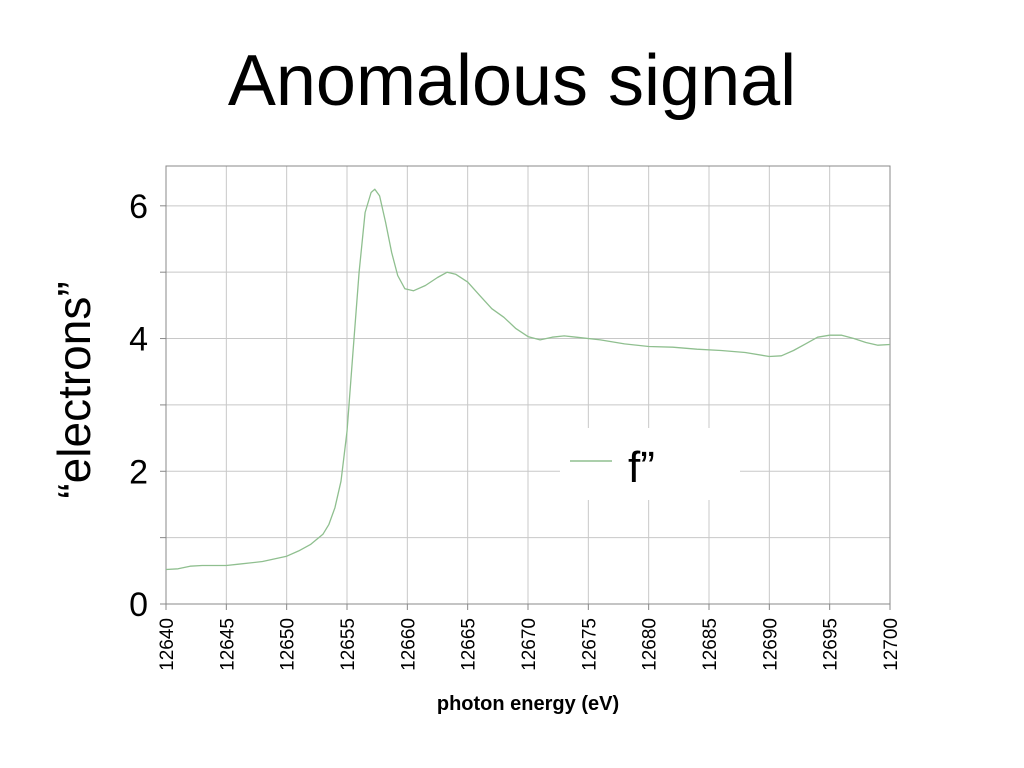 The image size is (1024, 768). Describe the element at coordinates (138, 406) in the screenshot. I see `y-axis-tick-labels: 0 2 4 6` at that location.